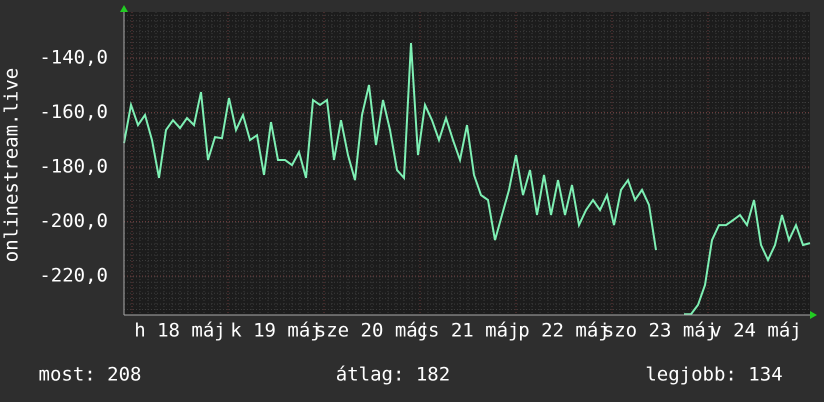 The width and height of the screenshot is (824, 402). I want to click on y-tick-label: -220,0, so click(73, 276).